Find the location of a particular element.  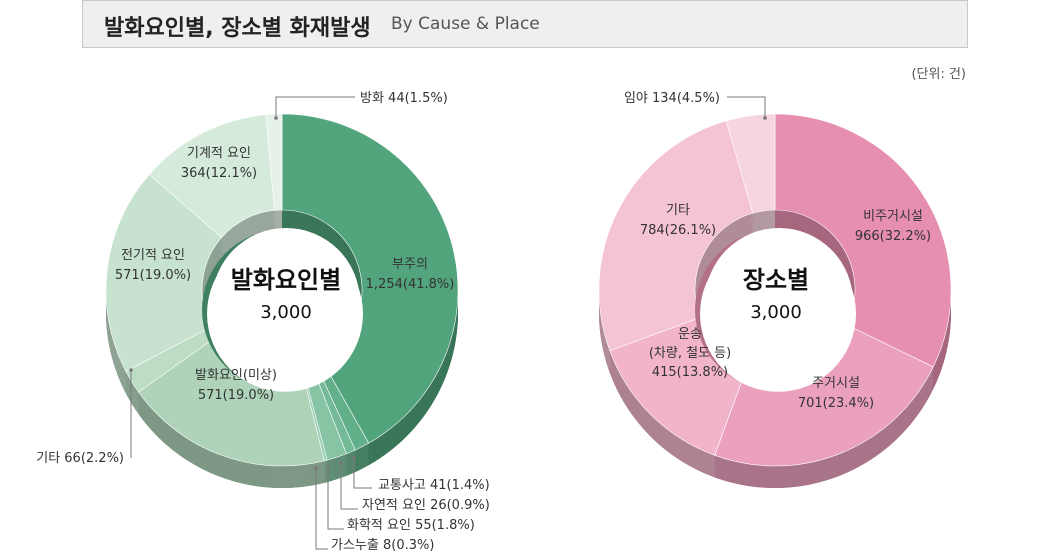

label-임야: 임야 134(4.5%) is located at coordinates (672, 98).